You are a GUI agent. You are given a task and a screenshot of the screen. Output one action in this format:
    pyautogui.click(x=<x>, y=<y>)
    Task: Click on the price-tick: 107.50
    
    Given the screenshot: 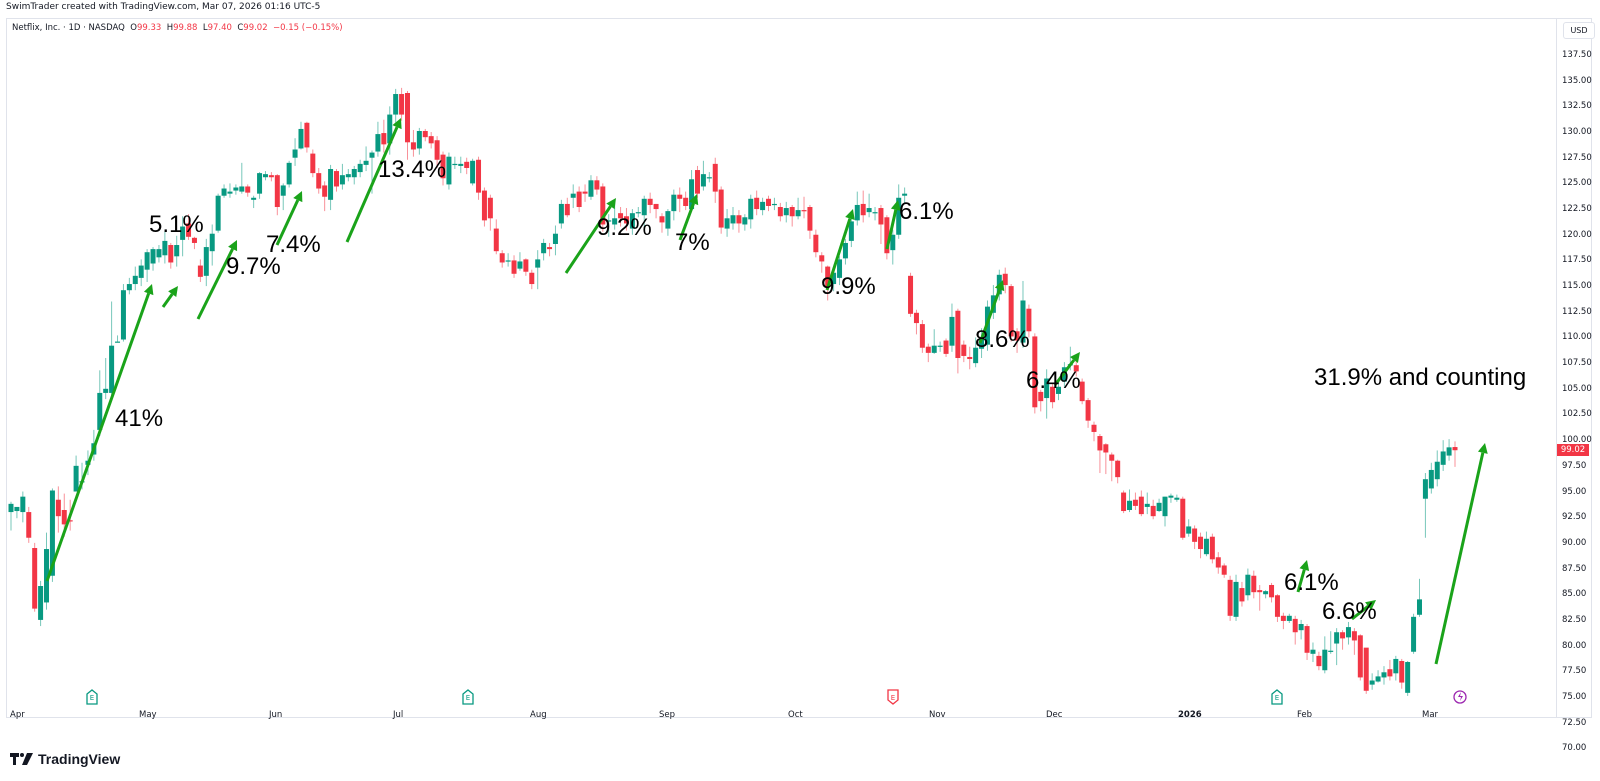 What is the action you would take?
    pyautogui.click(x=1577, y=363)
    